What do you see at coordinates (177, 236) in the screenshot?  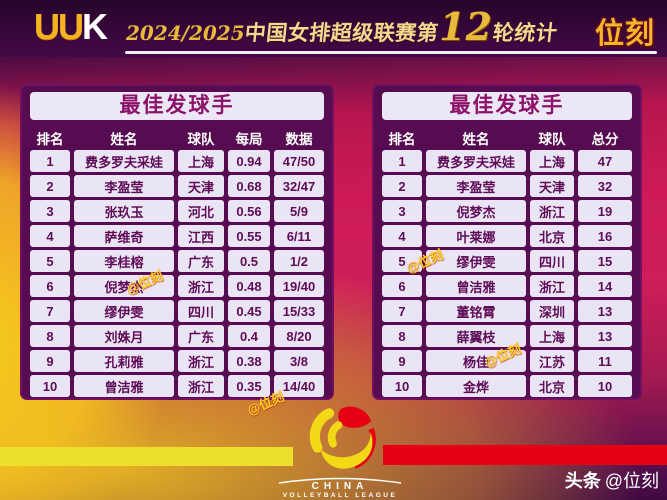 I see `table-row: 4 萨维奇 江西 0.55 6/11` at bounding box center [177, 236].